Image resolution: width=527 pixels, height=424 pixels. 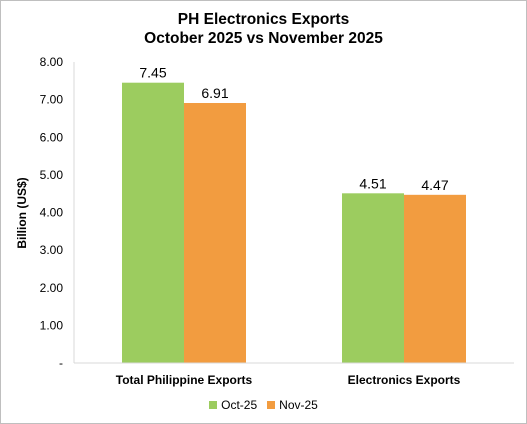 I want to click on y-tick-label-4: 4.00, so click(x=52, y=213).